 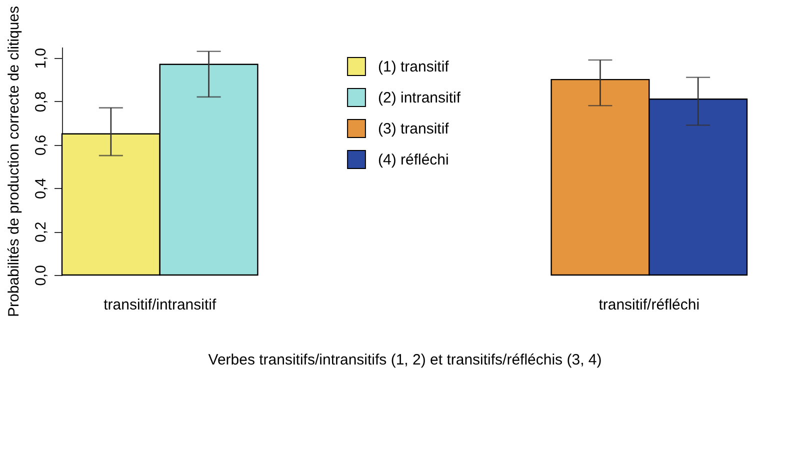 I want to click on y-tick-label: 0,2, so click(x=41, y=232).